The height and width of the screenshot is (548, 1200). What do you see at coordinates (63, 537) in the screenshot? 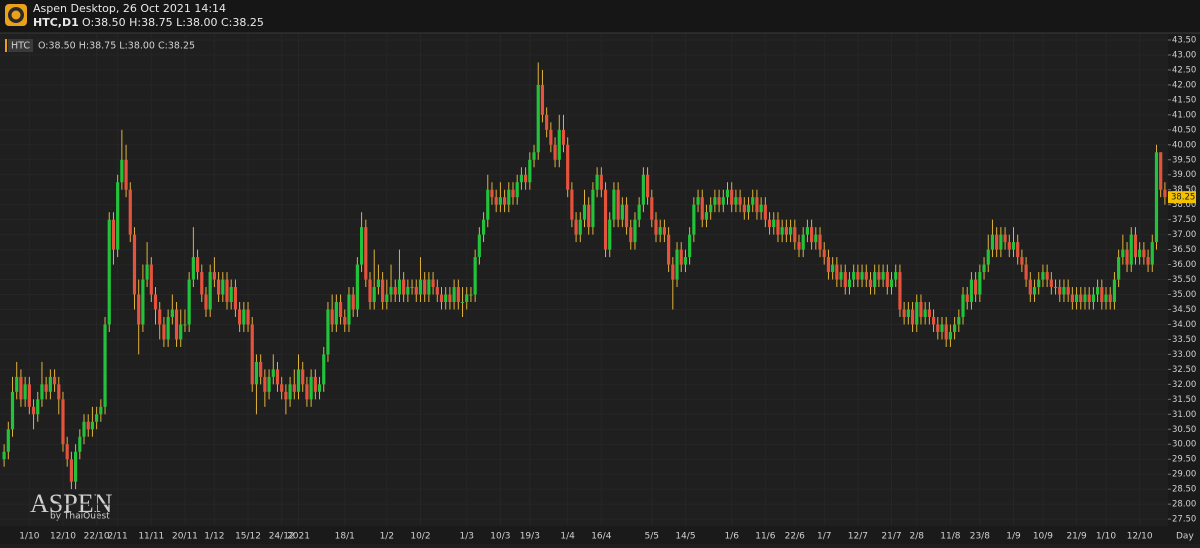
I see `x-tick-label: 12/10` at bounding box center [63, 537].